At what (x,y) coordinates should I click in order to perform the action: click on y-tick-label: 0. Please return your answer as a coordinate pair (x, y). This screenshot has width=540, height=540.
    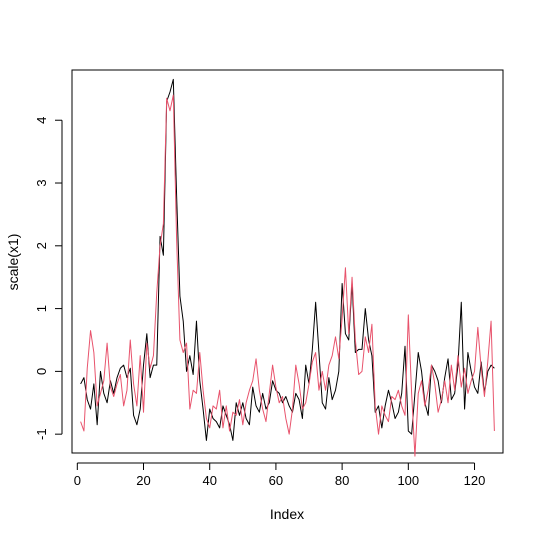
    Looking at the image, I should click on (41, 371).